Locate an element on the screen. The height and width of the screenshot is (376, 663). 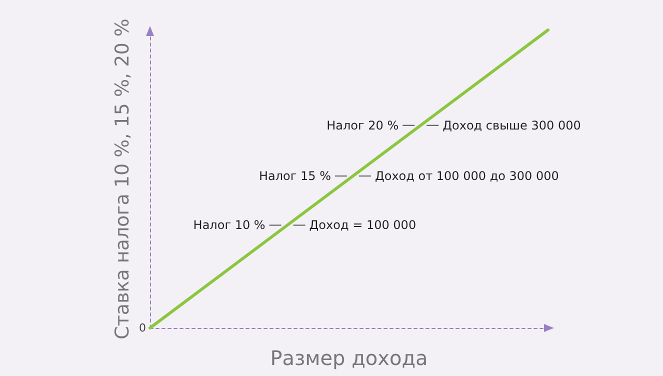
annotation: Налог 15 % is located at coordinates (294, 176).